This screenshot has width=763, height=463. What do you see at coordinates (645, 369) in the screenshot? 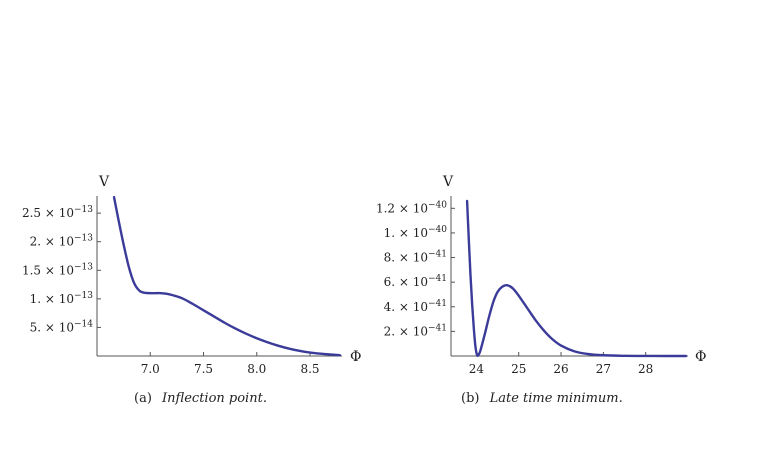
I see `chart-b-x-tick-label: 28` at bounding box center [645, 369].